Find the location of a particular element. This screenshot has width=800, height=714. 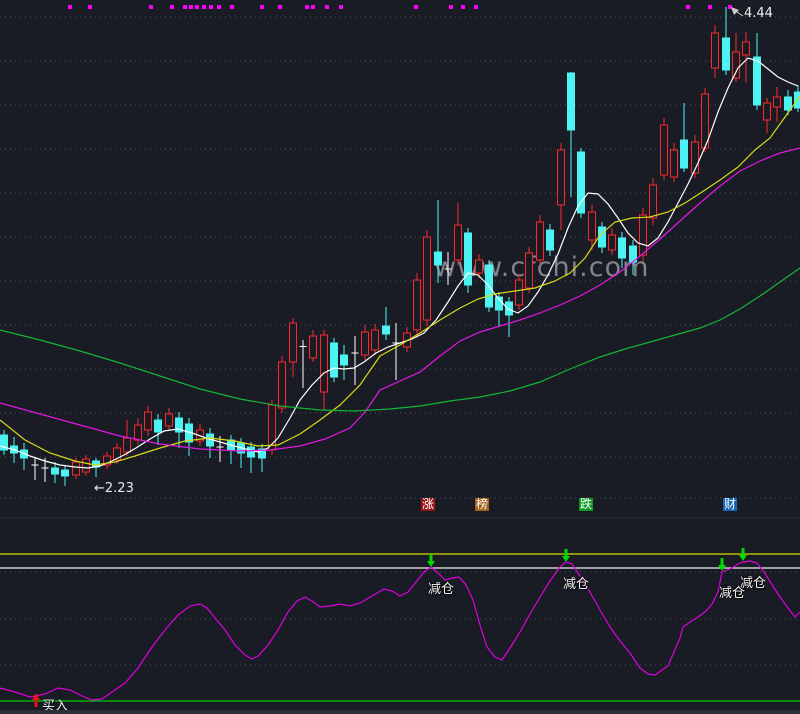

nav-link-ranking: 榜 is located at coordinates (482, 504).